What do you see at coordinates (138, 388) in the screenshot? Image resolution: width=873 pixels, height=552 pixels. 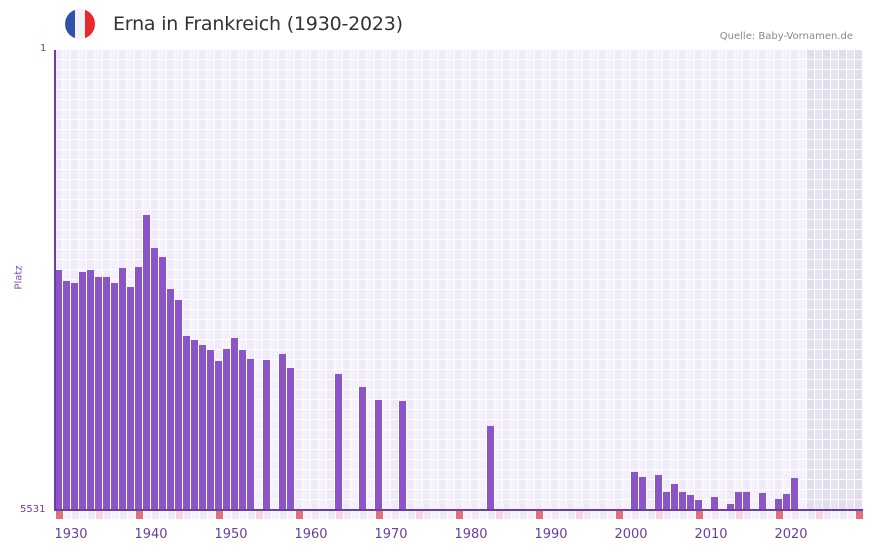 I see `bar-1940` at bounding box center [138, 388].